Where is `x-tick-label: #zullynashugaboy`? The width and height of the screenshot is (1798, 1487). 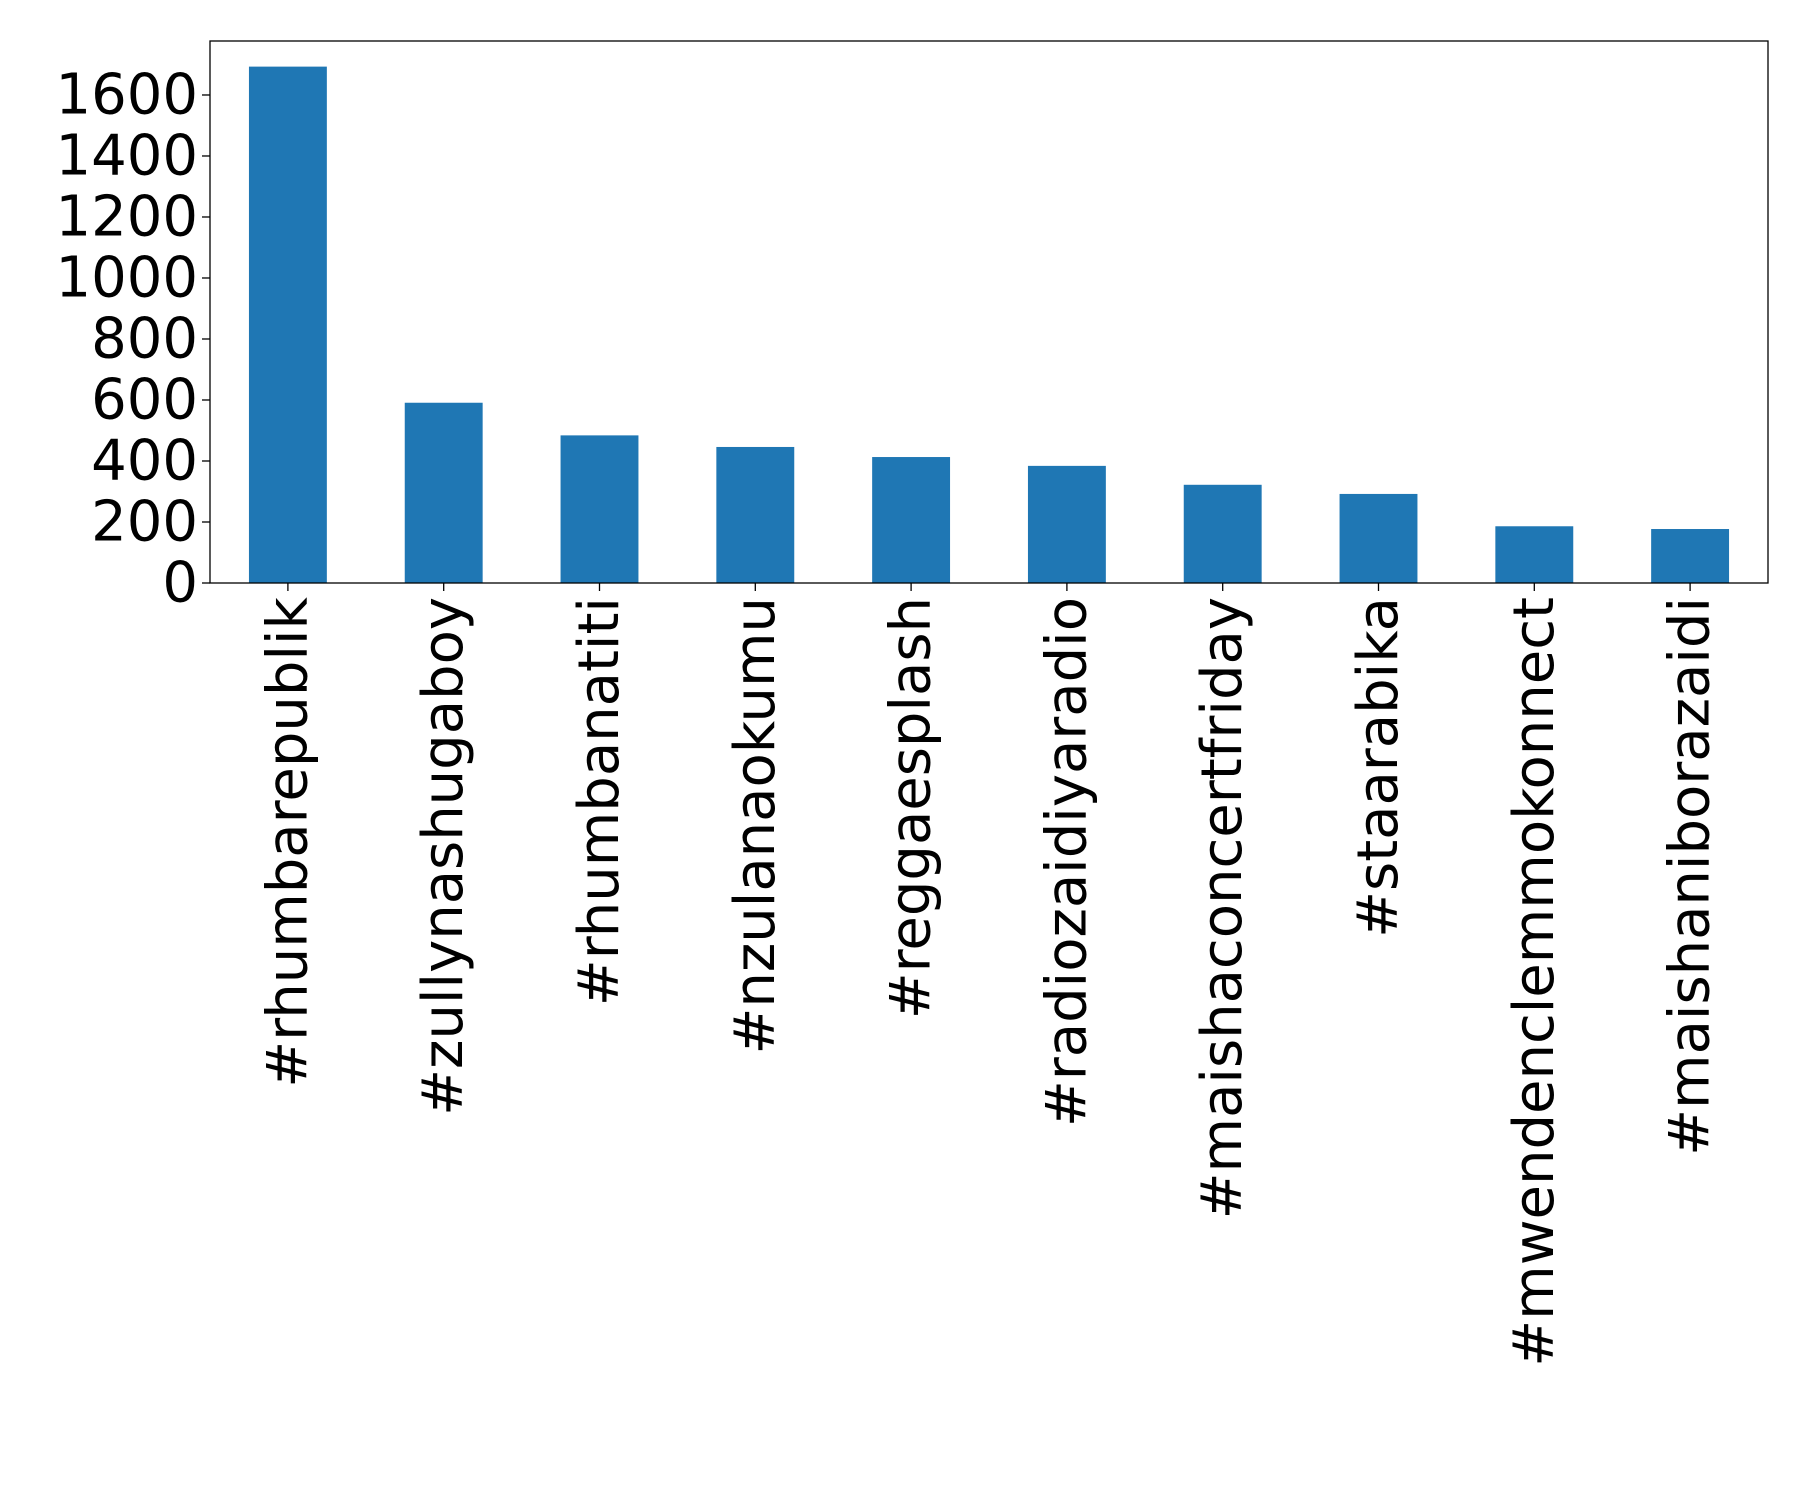 x-tick-label: #zullynashugaboy is located at coordinates (443, 856).